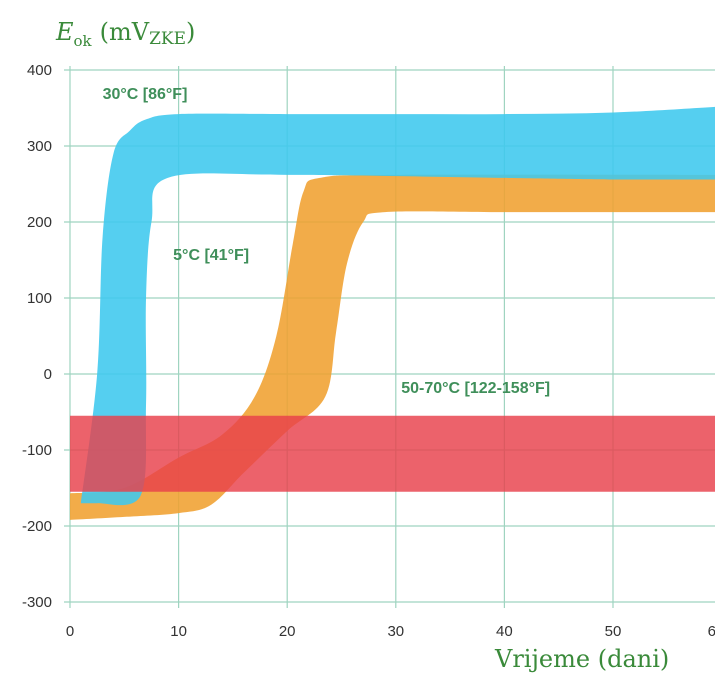 The height and width of the screenshot is (677, 715). What do you see at coordinates (48, 374) in the screenshot?
I see `y-tick-label: 0` at bounding box center [48, 374].